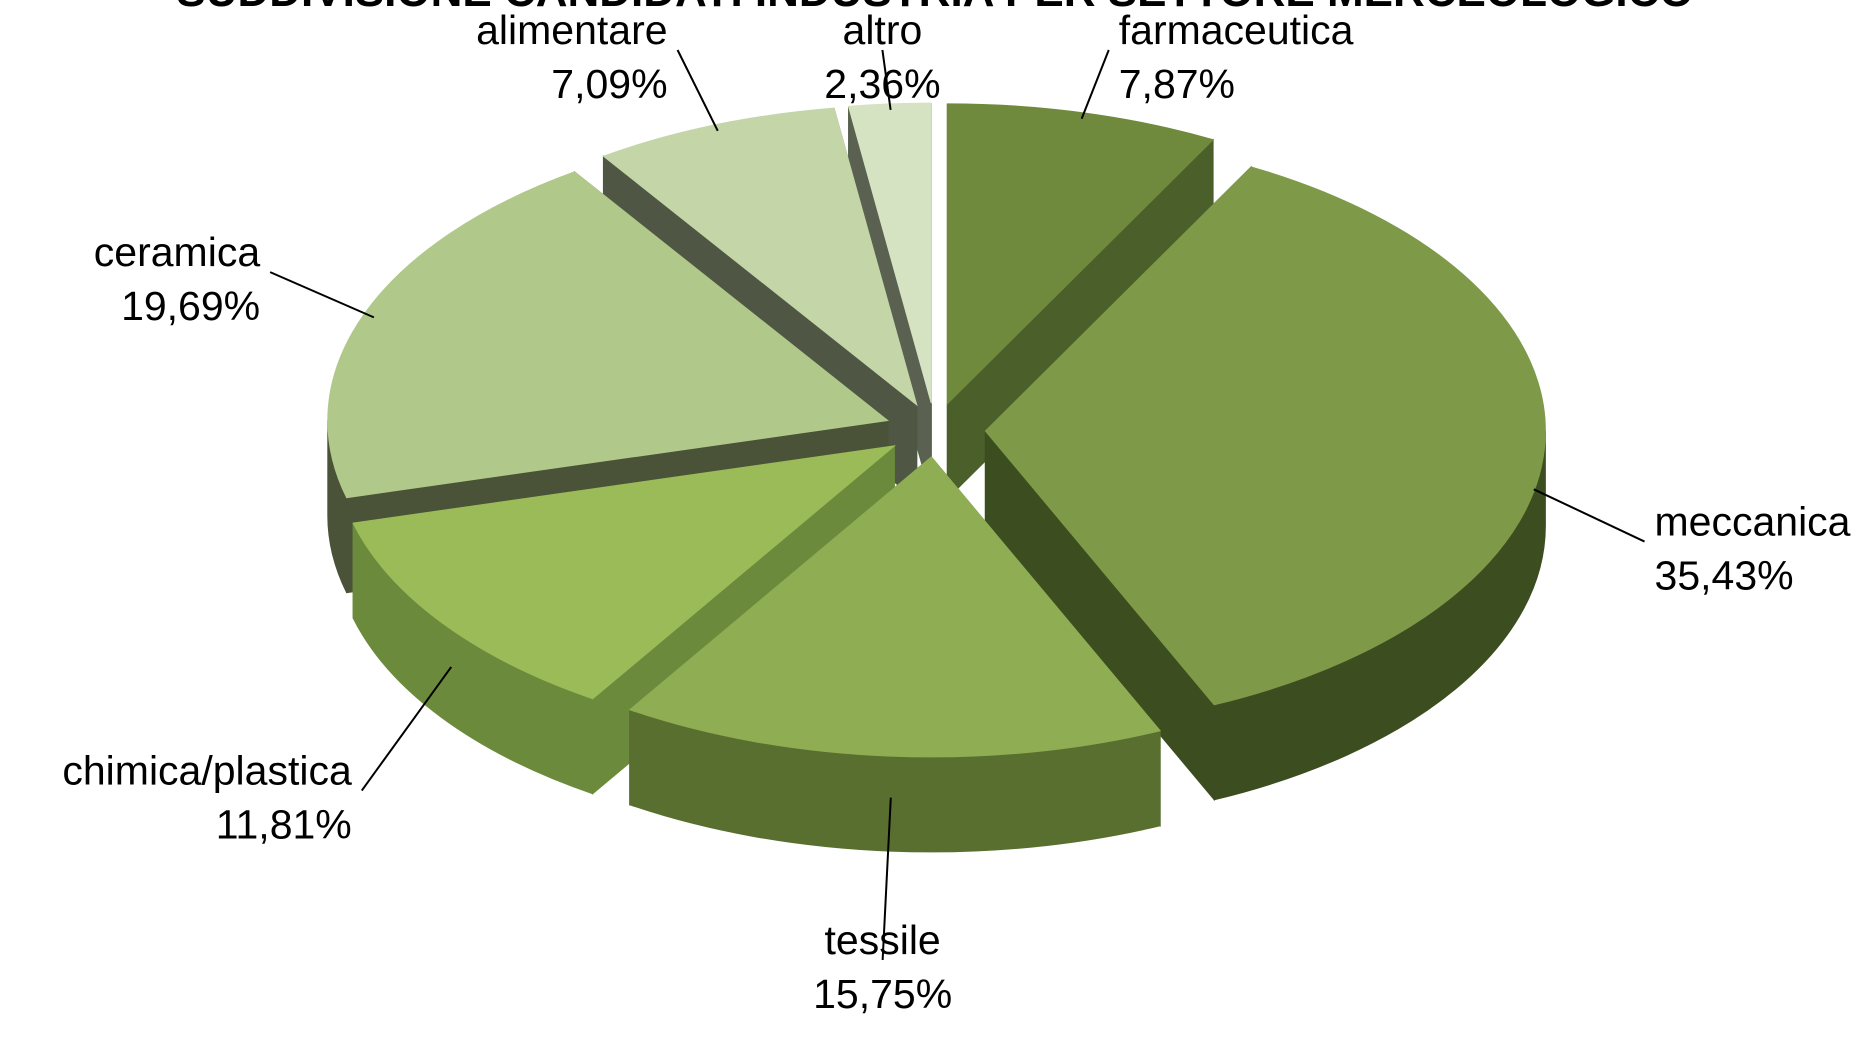 The image size is (1870, 1046). I want to click on slice-label-tessile: tessile, so click(883, 940).